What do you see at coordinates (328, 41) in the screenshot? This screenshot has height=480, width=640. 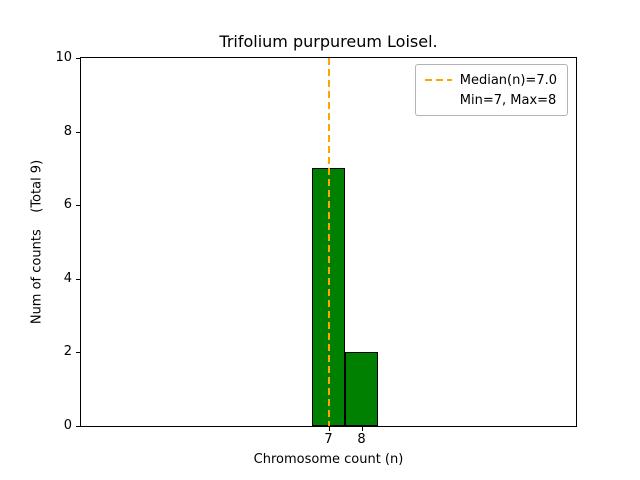 I see `chart-title: Trifolium purpureum Loisel.` at bounding box center [328, 41].